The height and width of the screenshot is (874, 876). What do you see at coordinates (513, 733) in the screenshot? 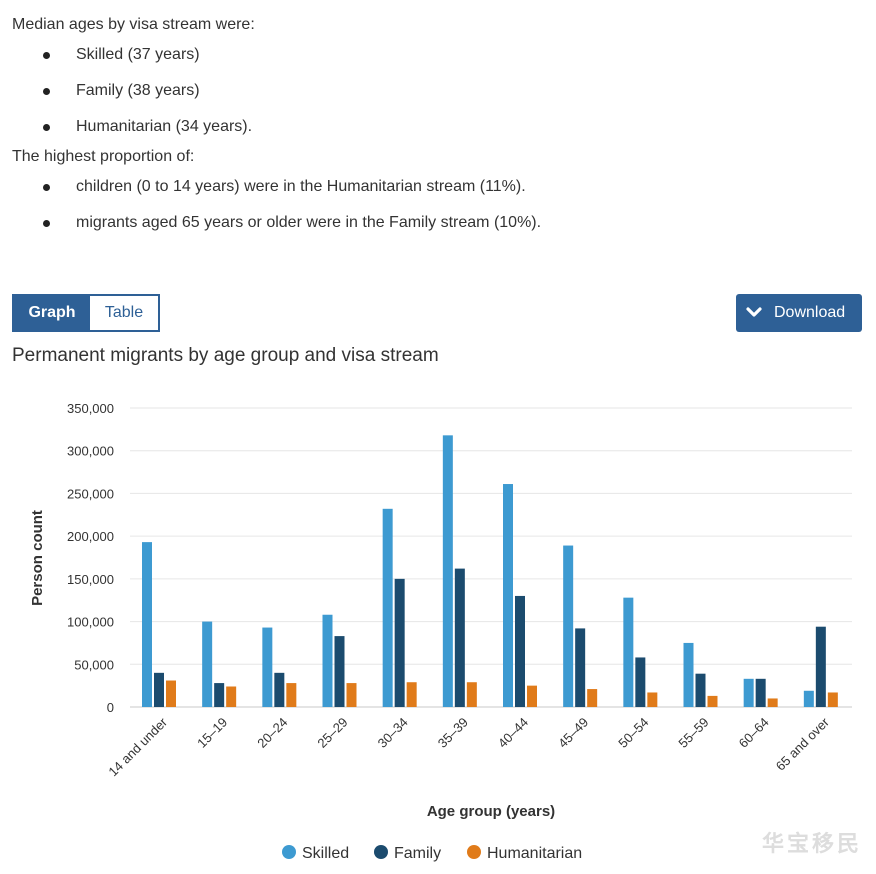
I see `x-tick-label: 40–44` at bounding box center [513, 733].